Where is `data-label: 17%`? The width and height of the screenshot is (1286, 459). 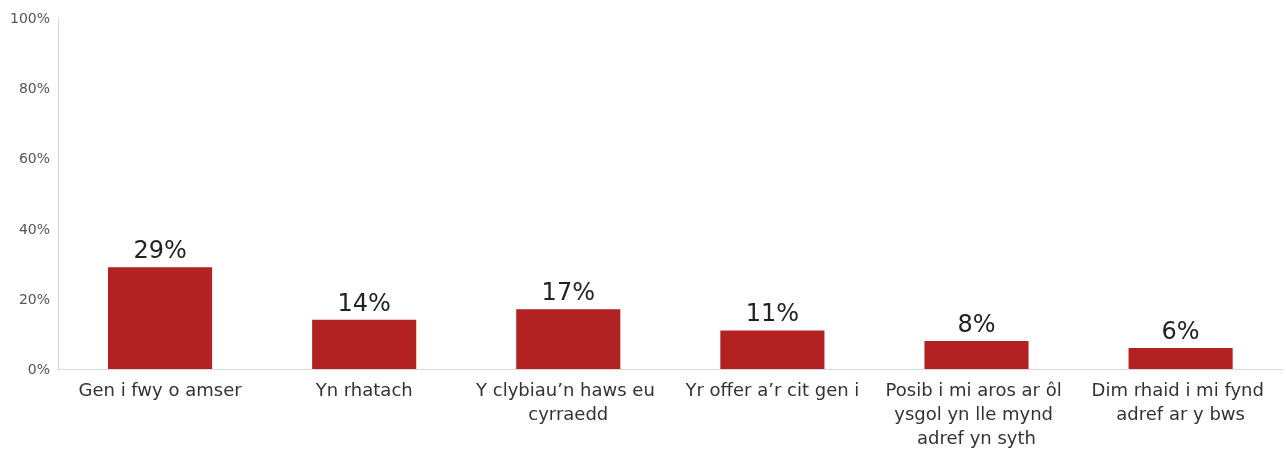
data-label: 17% is located at coordinates (568, 292).